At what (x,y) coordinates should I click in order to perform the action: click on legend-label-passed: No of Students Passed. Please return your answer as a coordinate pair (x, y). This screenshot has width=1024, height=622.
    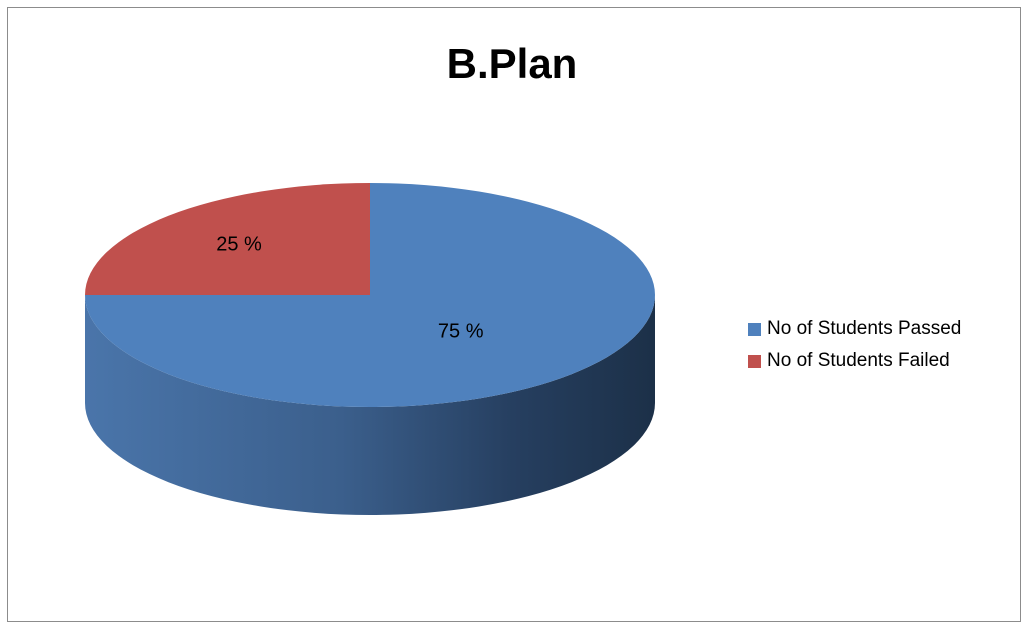
    Looking at the image, I should click on (864, 328).